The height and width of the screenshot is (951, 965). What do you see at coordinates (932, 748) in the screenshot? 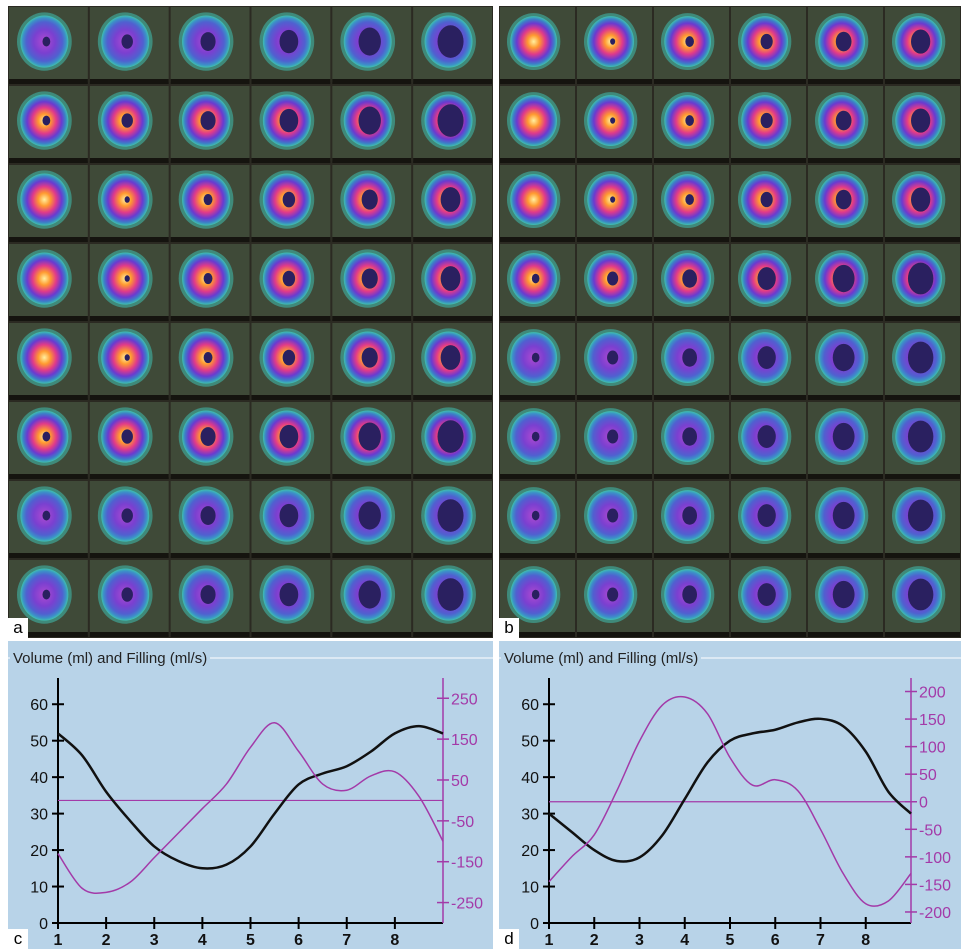
I see `y-tick-label-right: 100` at bounding box center [932, 748].